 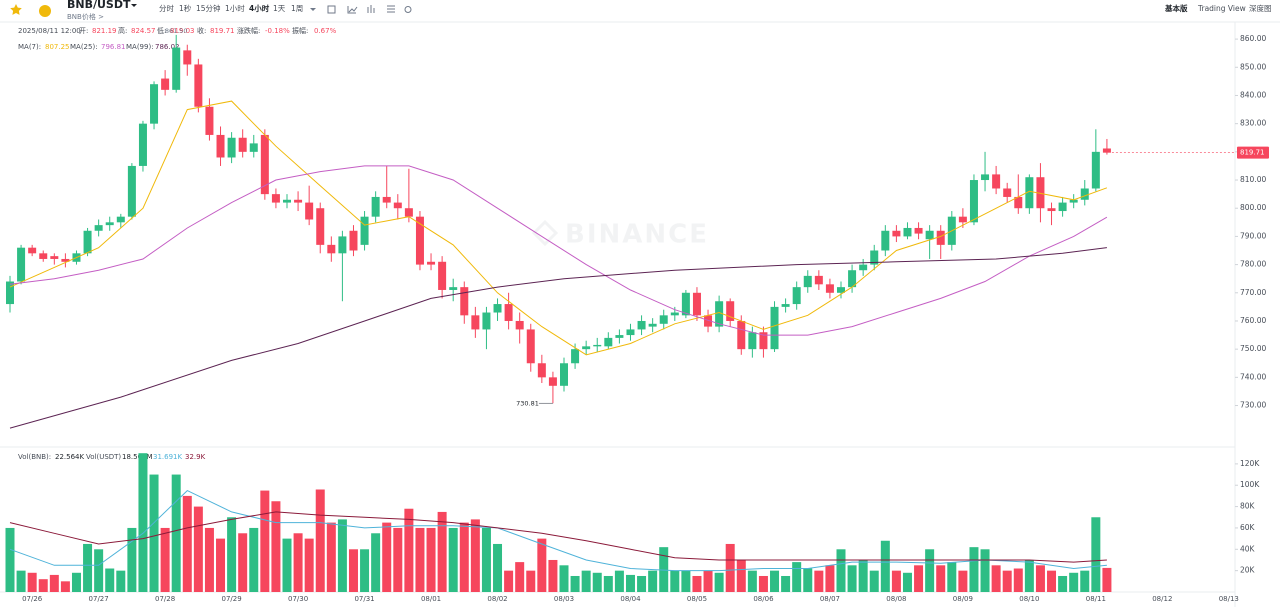 What do you see at coordinates (408, 9) in the screenshot?
I see `settings-icon` at bounding box center [408, 9].